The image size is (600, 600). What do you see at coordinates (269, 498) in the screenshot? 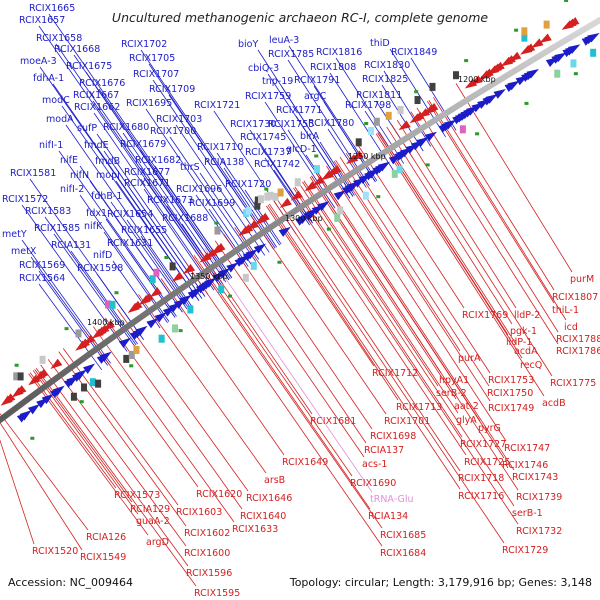
I see `gene-label: RCIX1646` at bounding box center [269, 498].